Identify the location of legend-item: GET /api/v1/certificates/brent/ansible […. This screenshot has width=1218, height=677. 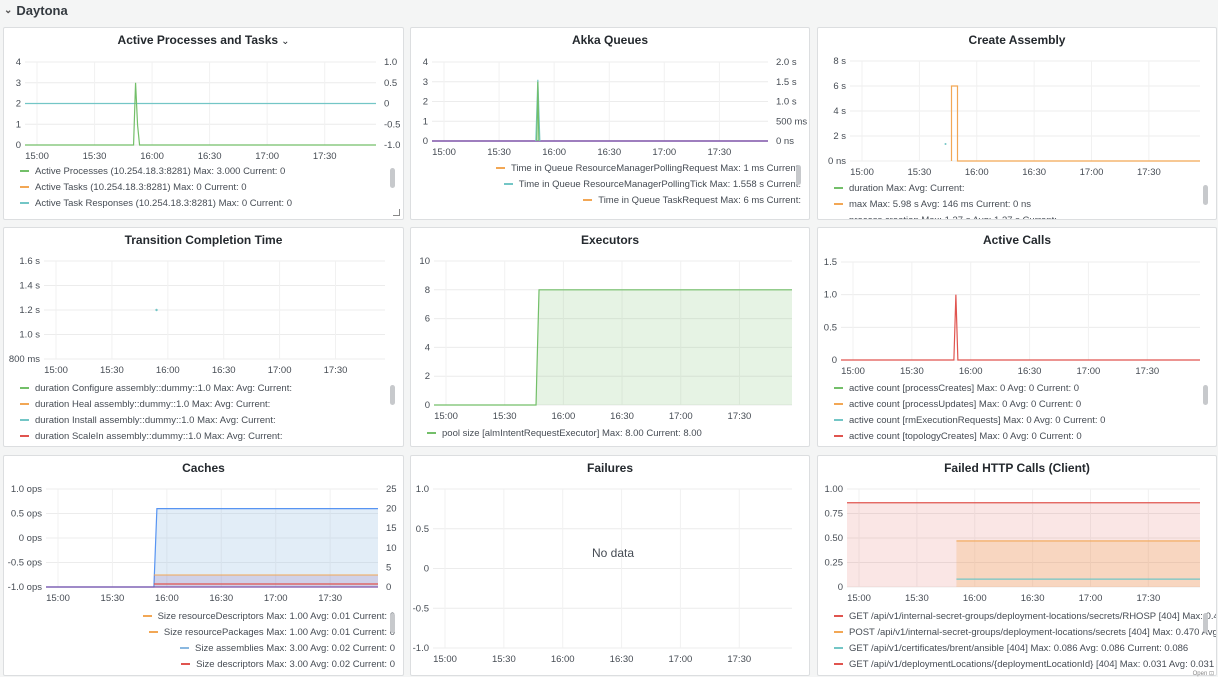
(1011, 648).